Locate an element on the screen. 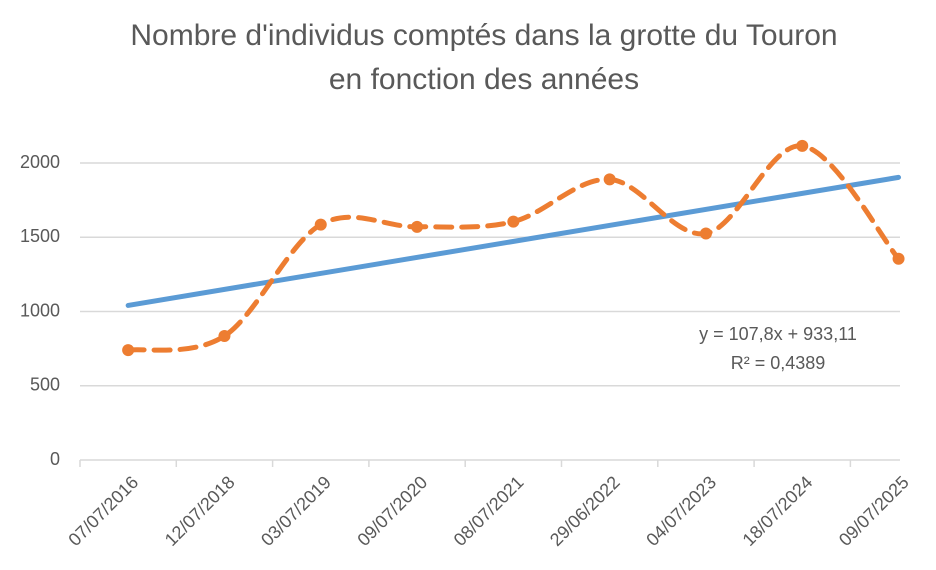 The width and height of the screenshot is (936, 570). x-tick-label: 29/06/2022 is located at coordinates (585, 511).